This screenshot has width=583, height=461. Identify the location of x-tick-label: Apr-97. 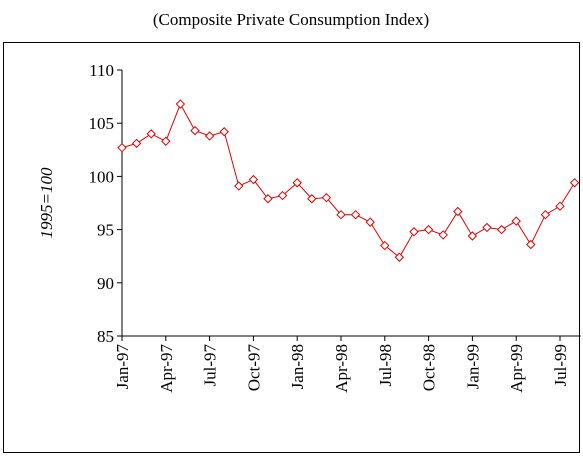
(166, 368).